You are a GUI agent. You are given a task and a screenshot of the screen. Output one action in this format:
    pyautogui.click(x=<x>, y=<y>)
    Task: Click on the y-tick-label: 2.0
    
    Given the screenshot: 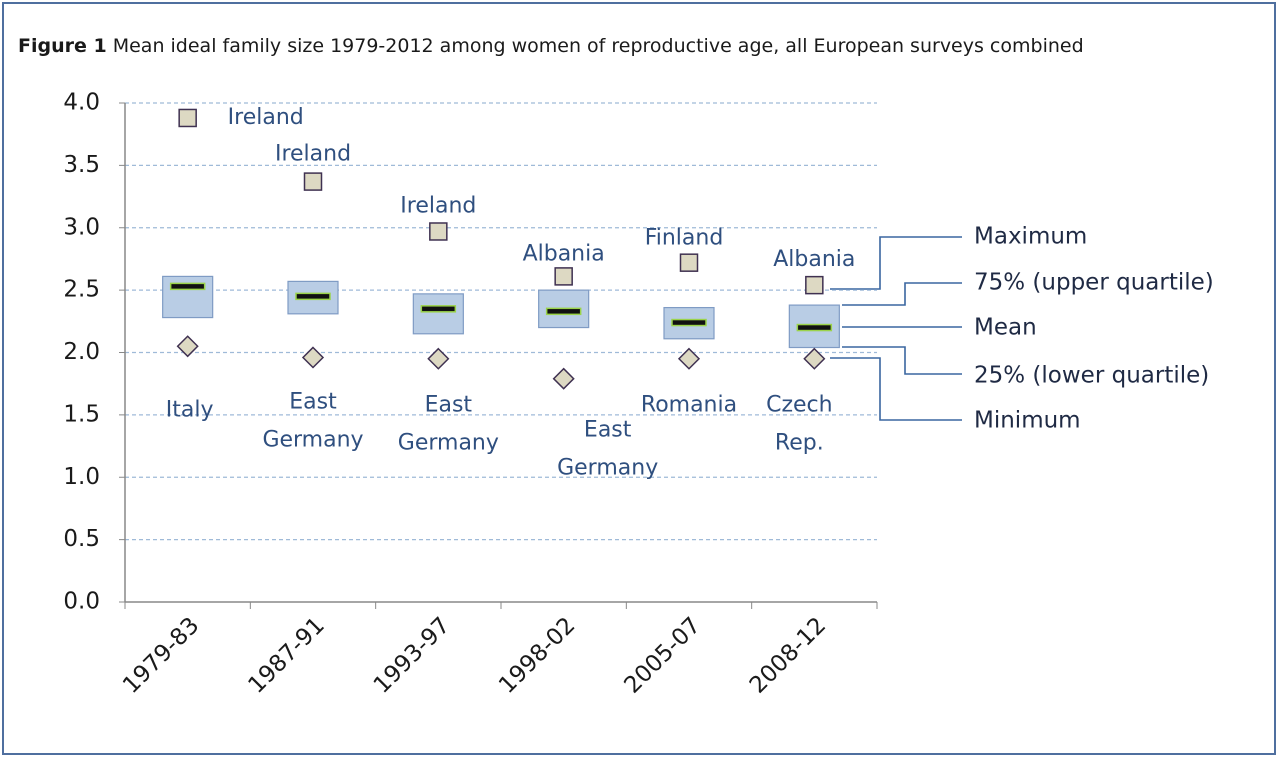 What is the action you would take?
    pyautogui.click(x=81, y=352)
    